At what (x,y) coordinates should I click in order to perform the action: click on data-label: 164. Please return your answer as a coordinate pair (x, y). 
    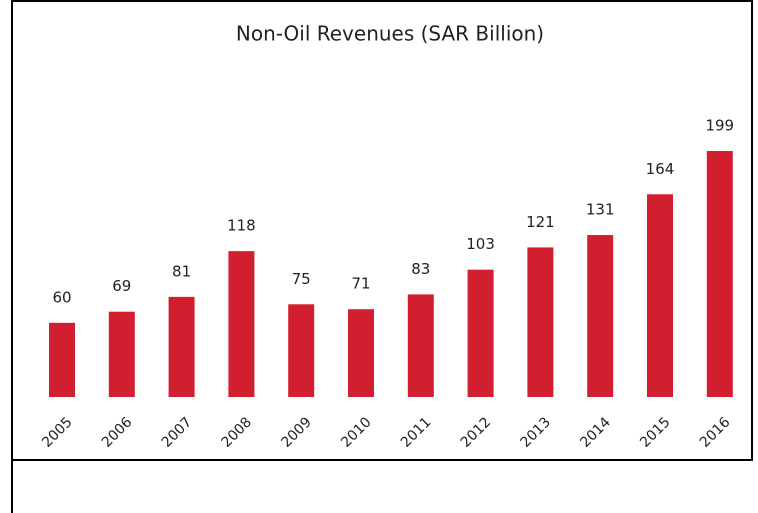
    Looking at the image, I should click on (660, 169).